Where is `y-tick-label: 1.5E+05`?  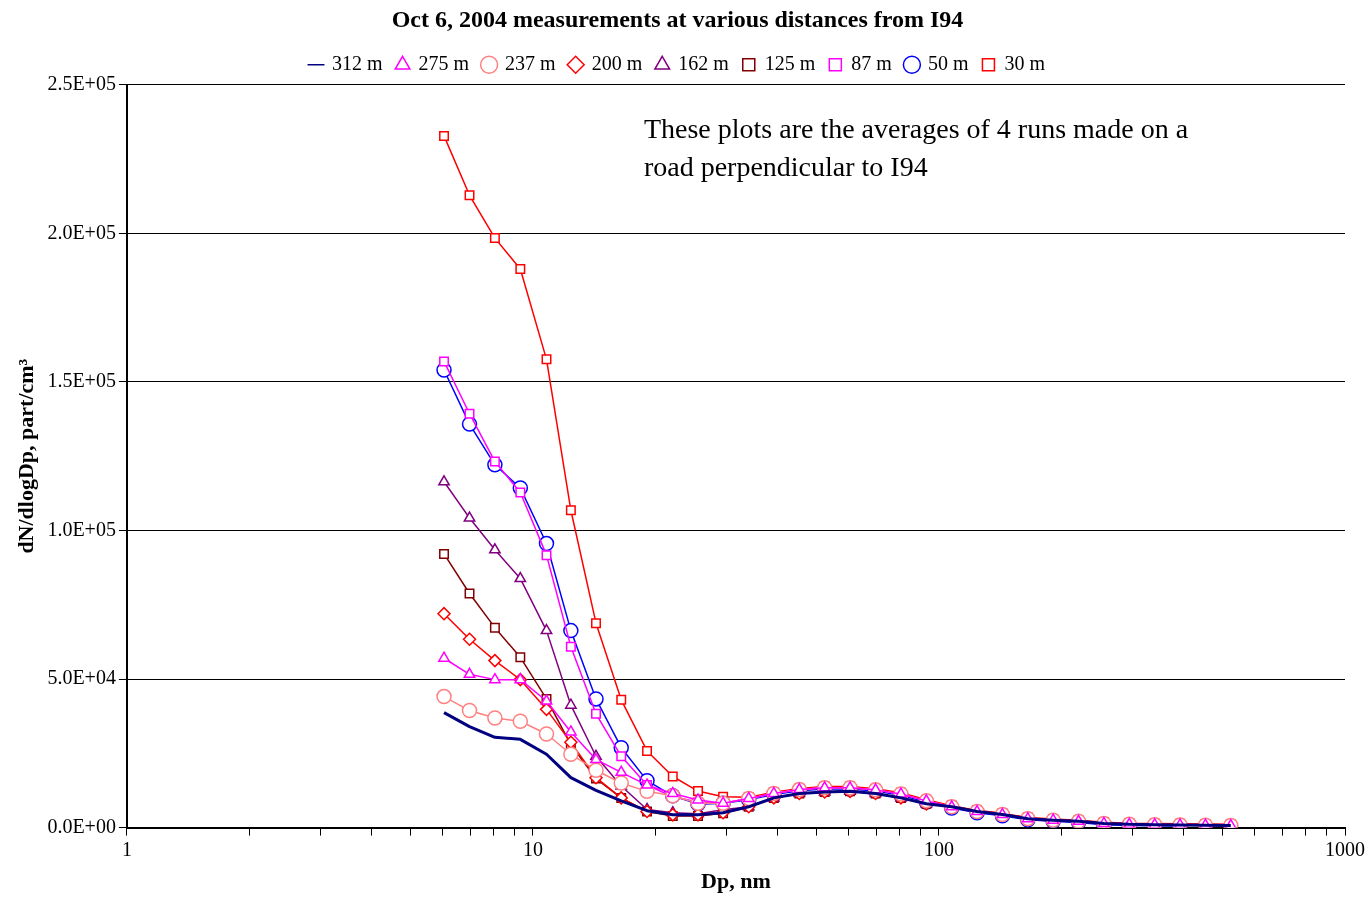 y-tick-label: 1.5E+05 is located at coordinates (81, 380).